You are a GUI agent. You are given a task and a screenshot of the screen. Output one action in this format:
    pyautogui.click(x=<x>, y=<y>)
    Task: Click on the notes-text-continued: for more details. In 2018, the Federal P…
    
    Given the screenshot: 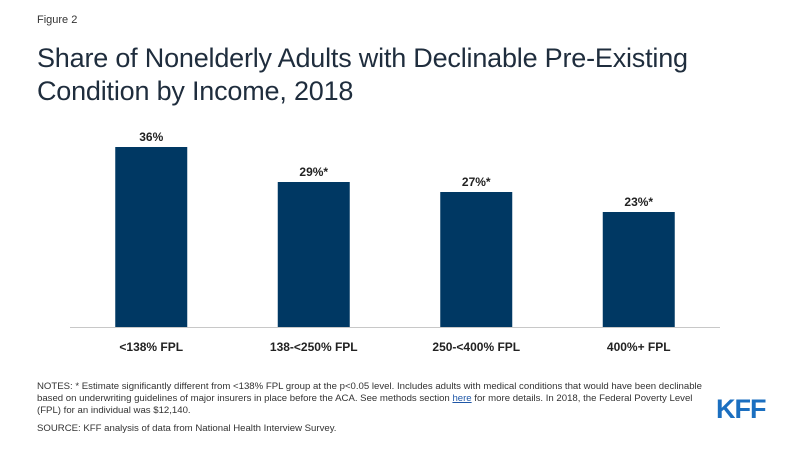 What is the action you would take?
    pyautogui.click(x=365, y=404)
    